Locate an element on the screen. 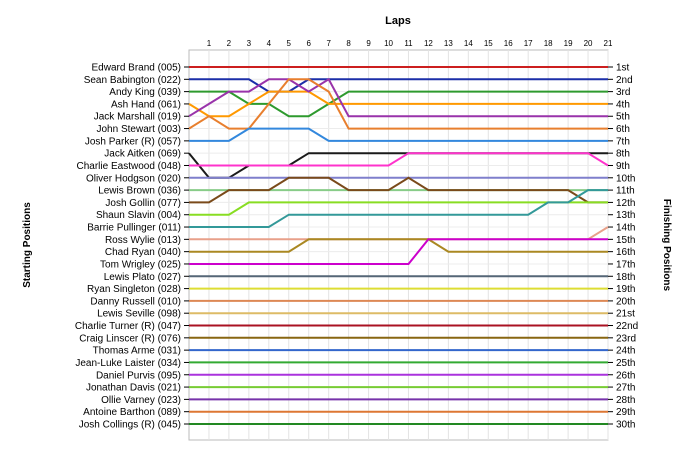 The width and height of the screenshot is (700, 455). driver-label: Jack Marshall (019) is located at coordinates (137, 117).